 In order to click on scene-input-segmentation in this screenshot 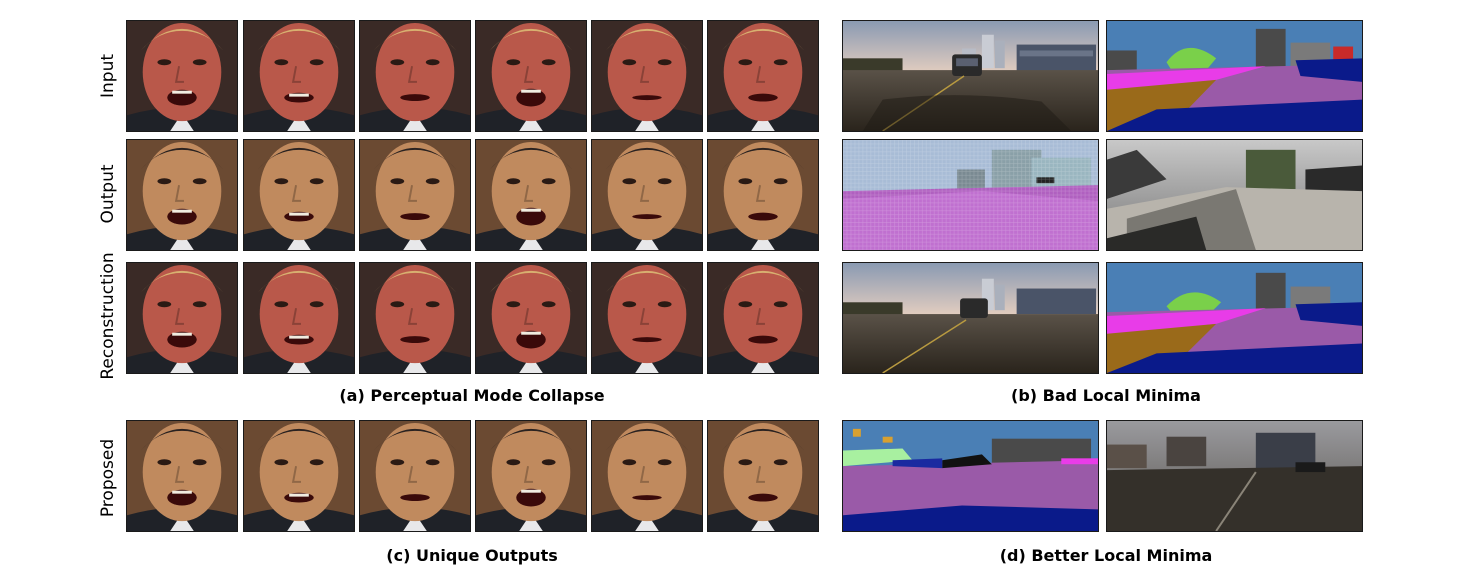, I will do `click(1234, 76)`.